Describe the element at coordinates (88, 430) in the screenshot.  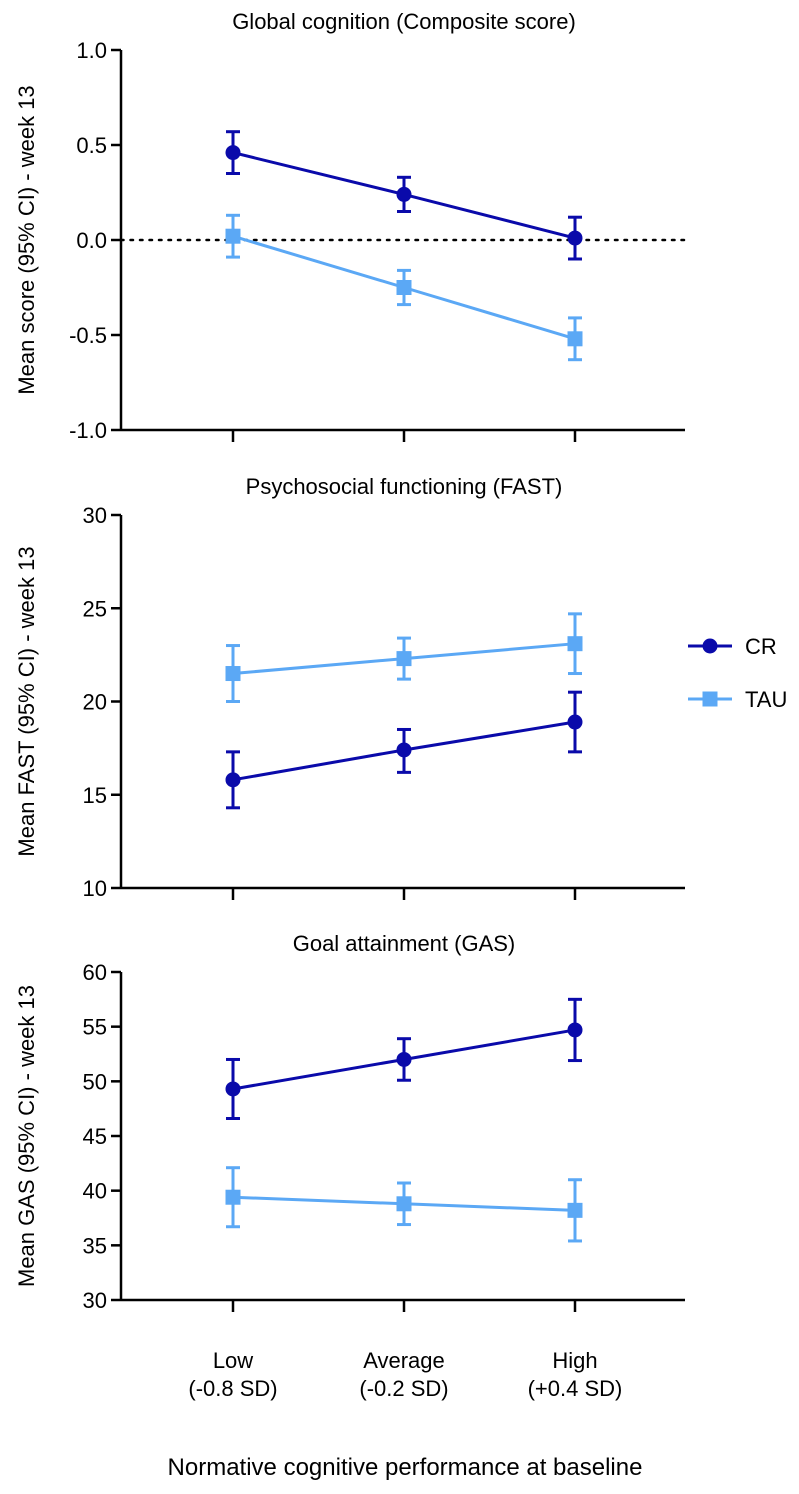
I see `y-tick-label: -1.0` at that location.